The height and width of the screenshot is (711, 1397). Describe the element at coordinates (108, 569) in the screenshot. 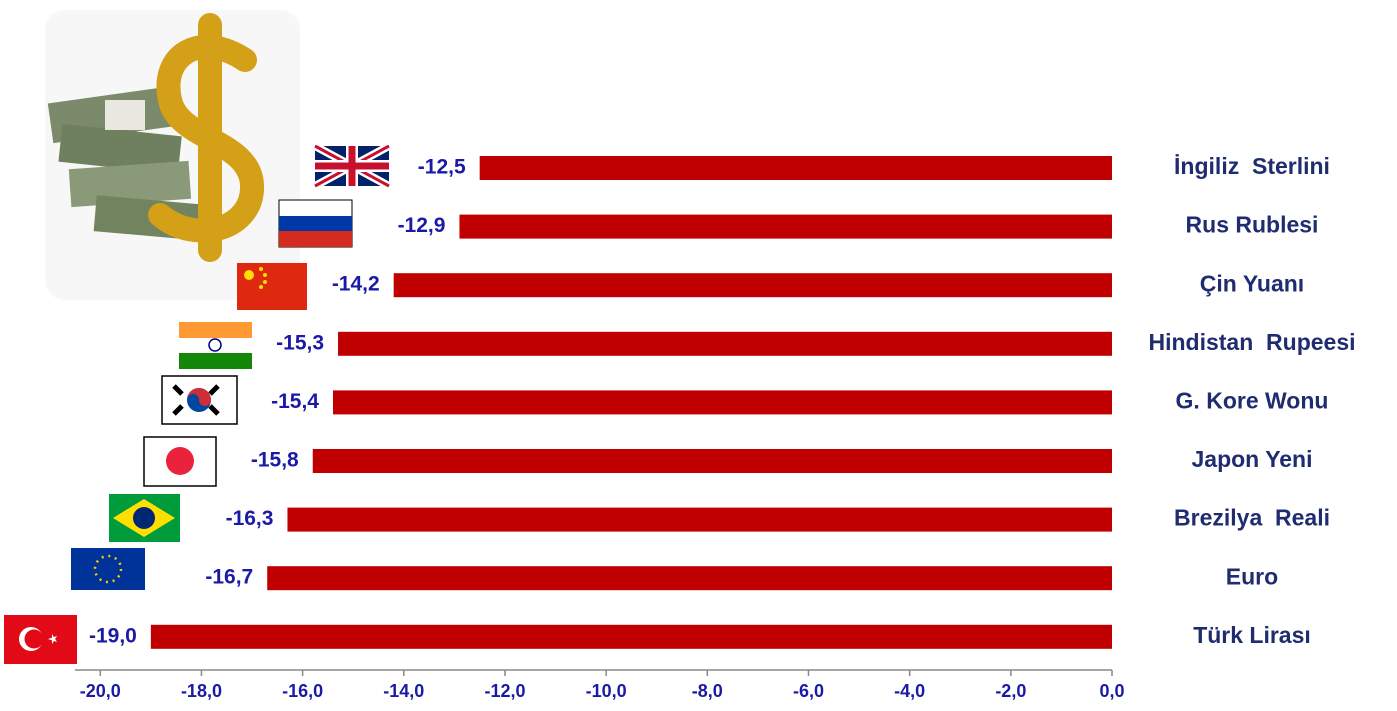

I see `flag-eu` at that location.